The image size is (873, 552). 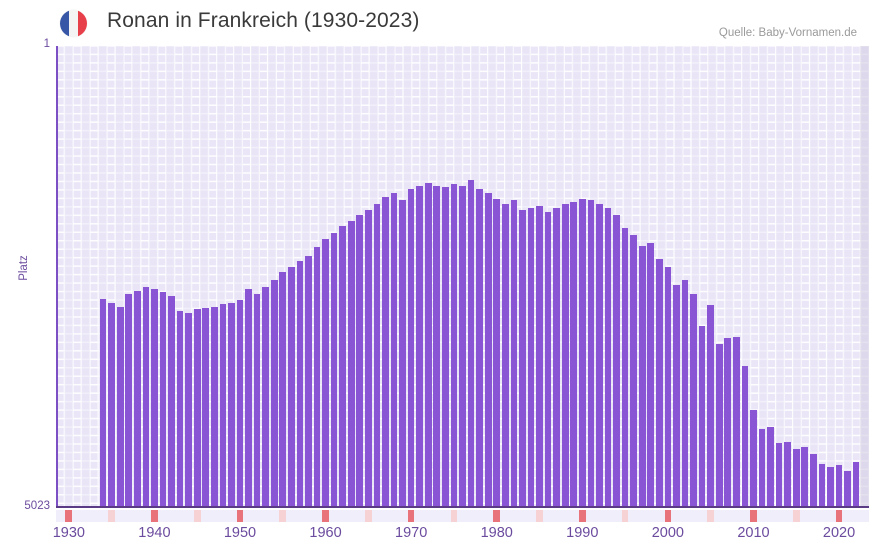 What do you see at coordinates (73, 23) in the screenshot?
I see `flag-stripe-white` at bounding box center [73, 23].